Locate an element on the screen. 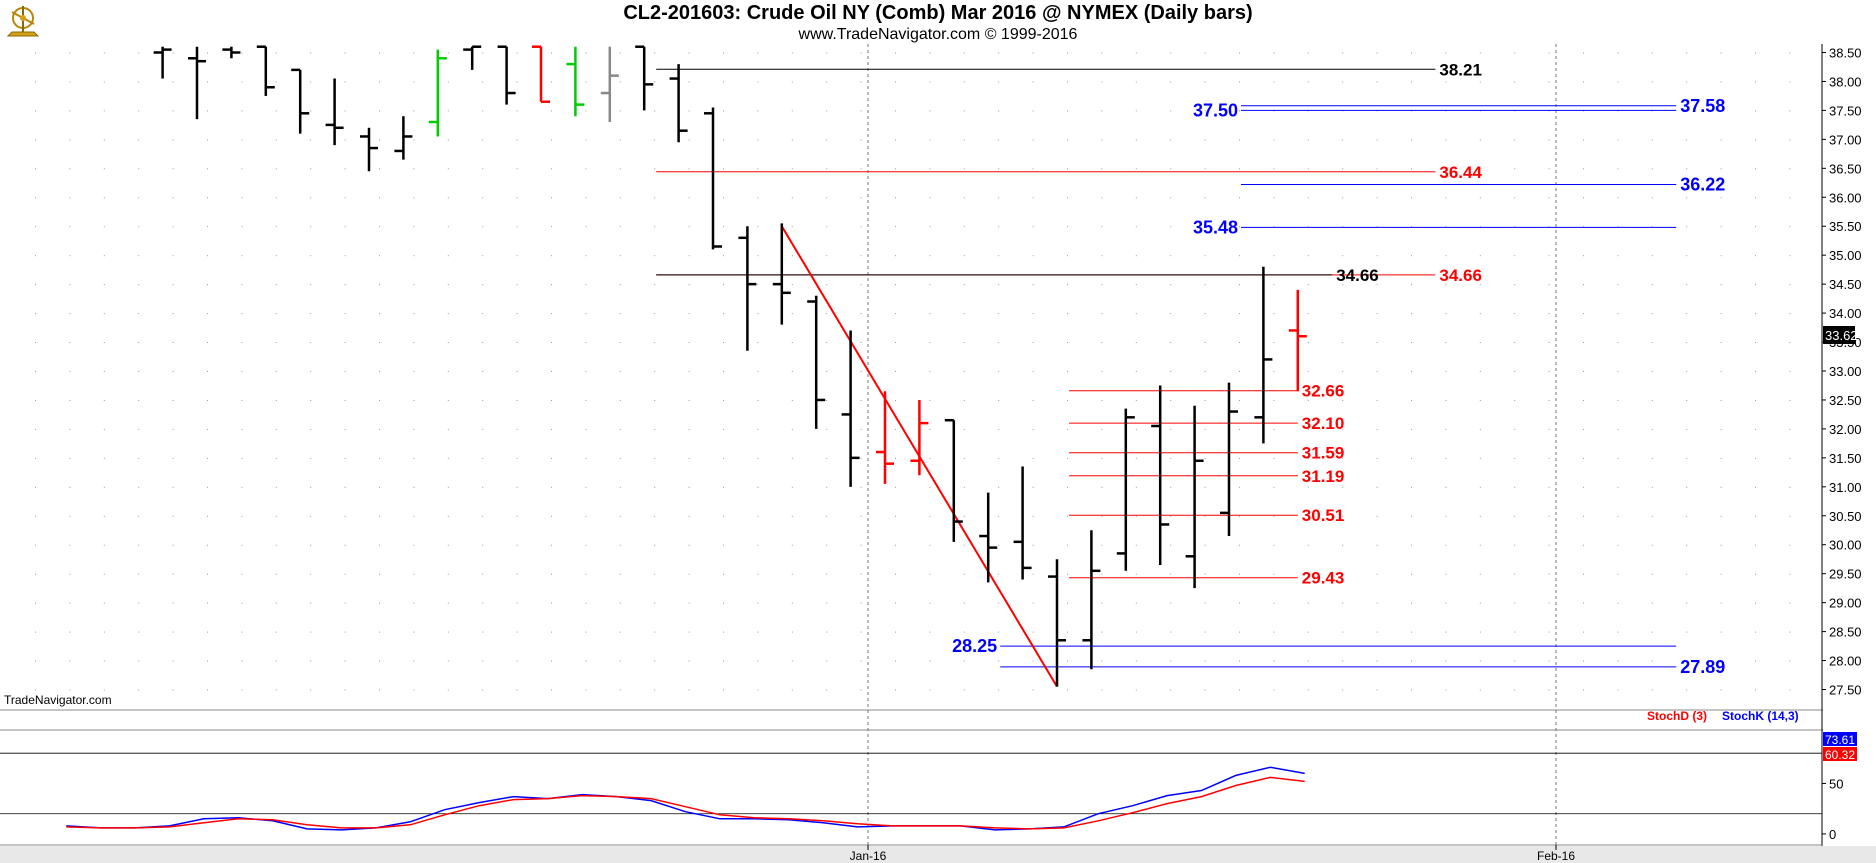  level-label: 36.44 is located at coordinates (1460, 172).